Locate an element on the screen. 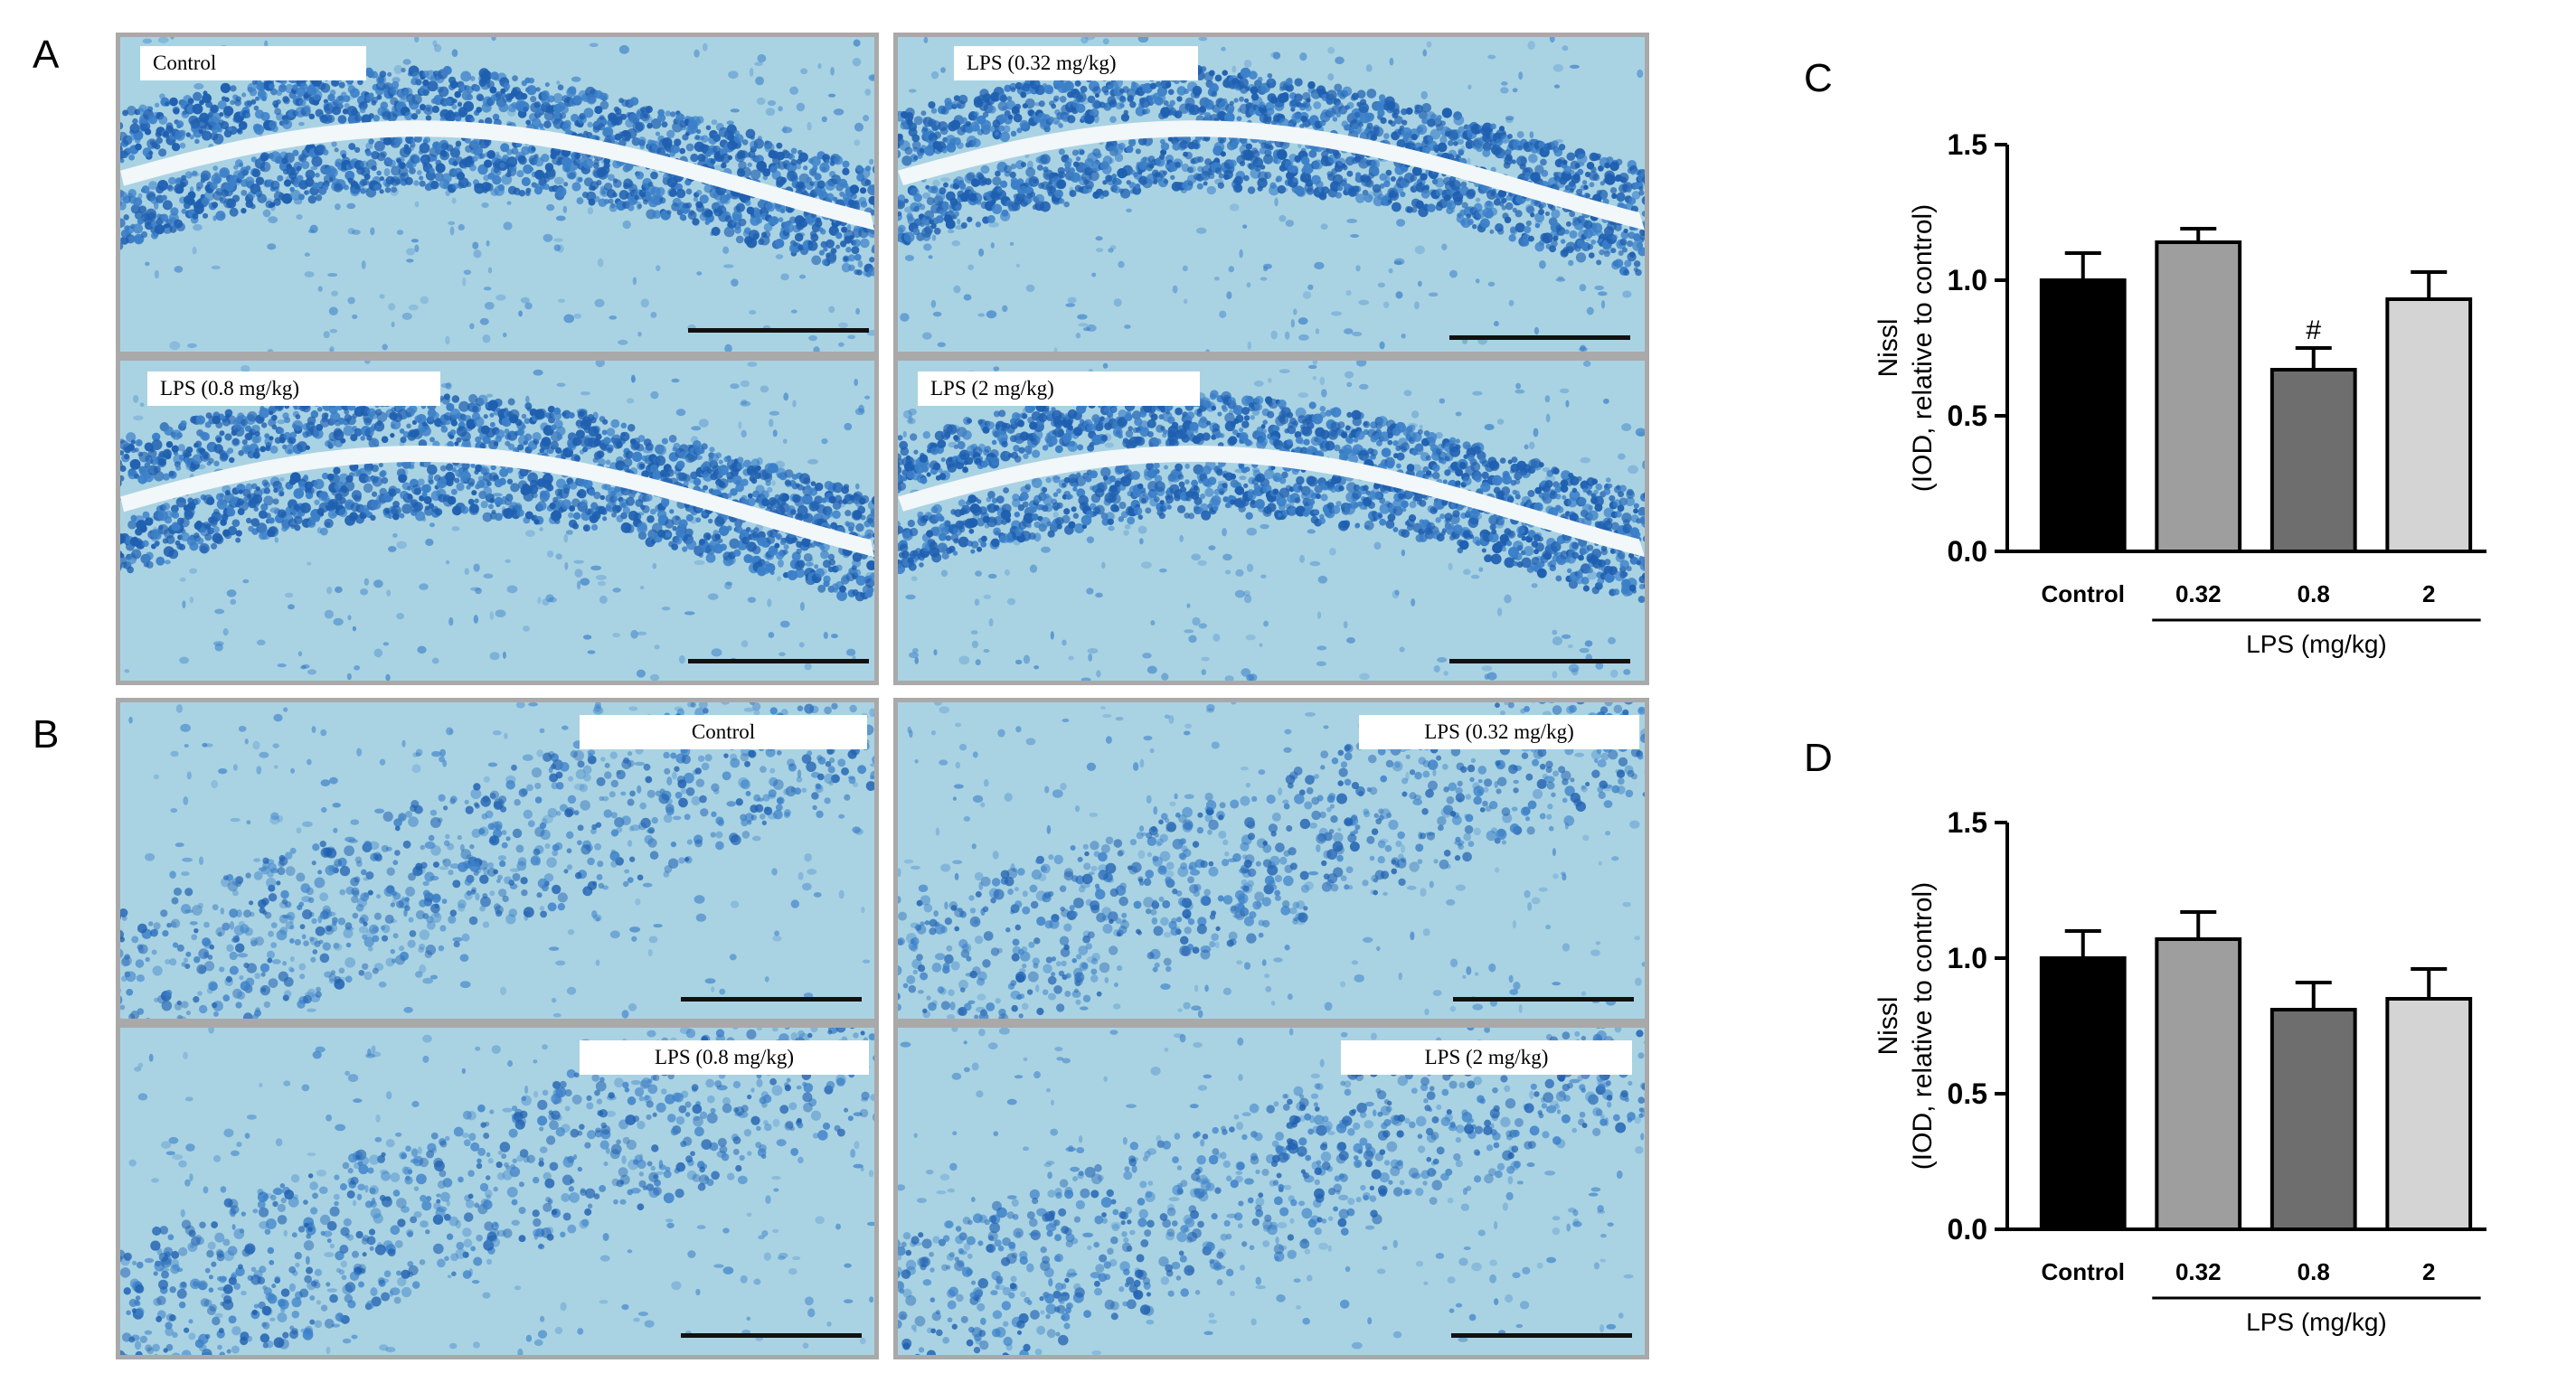  micrograph-a-lps-2: LPS (2 mg/kg) is located at coordinates (1271, 520).